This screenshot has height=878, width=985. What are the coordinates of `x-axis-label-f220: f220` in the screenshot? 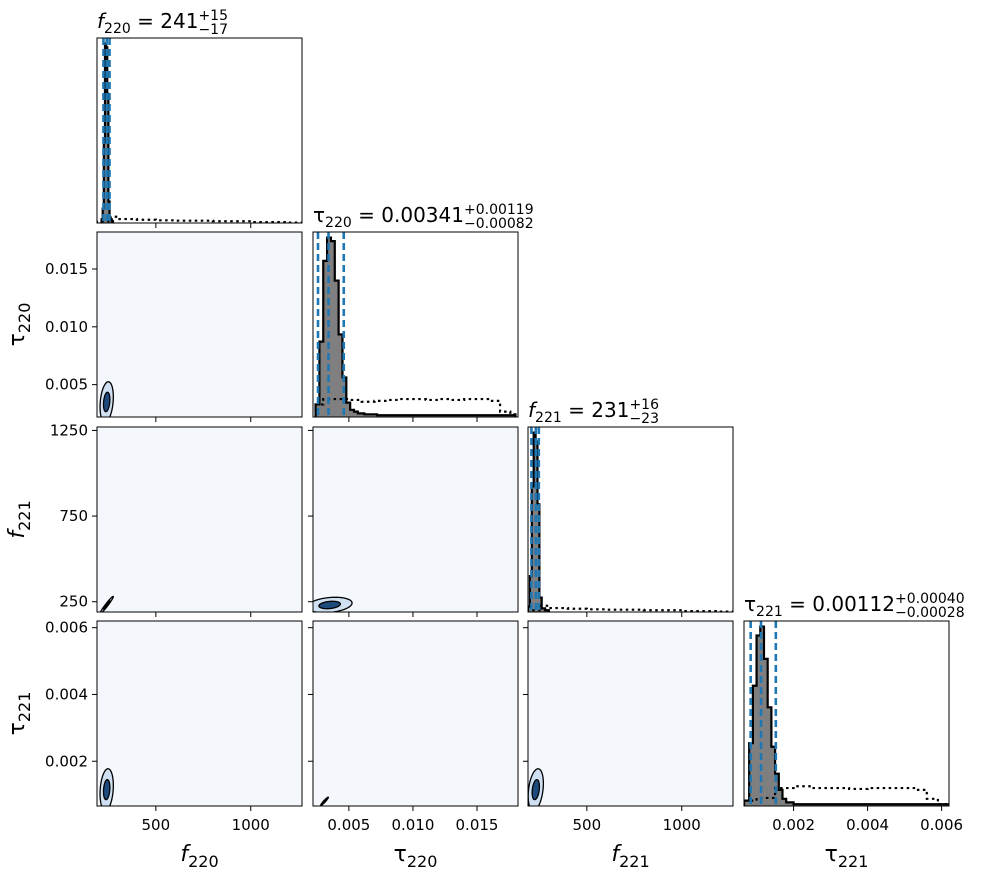 It's located at (199, 856).